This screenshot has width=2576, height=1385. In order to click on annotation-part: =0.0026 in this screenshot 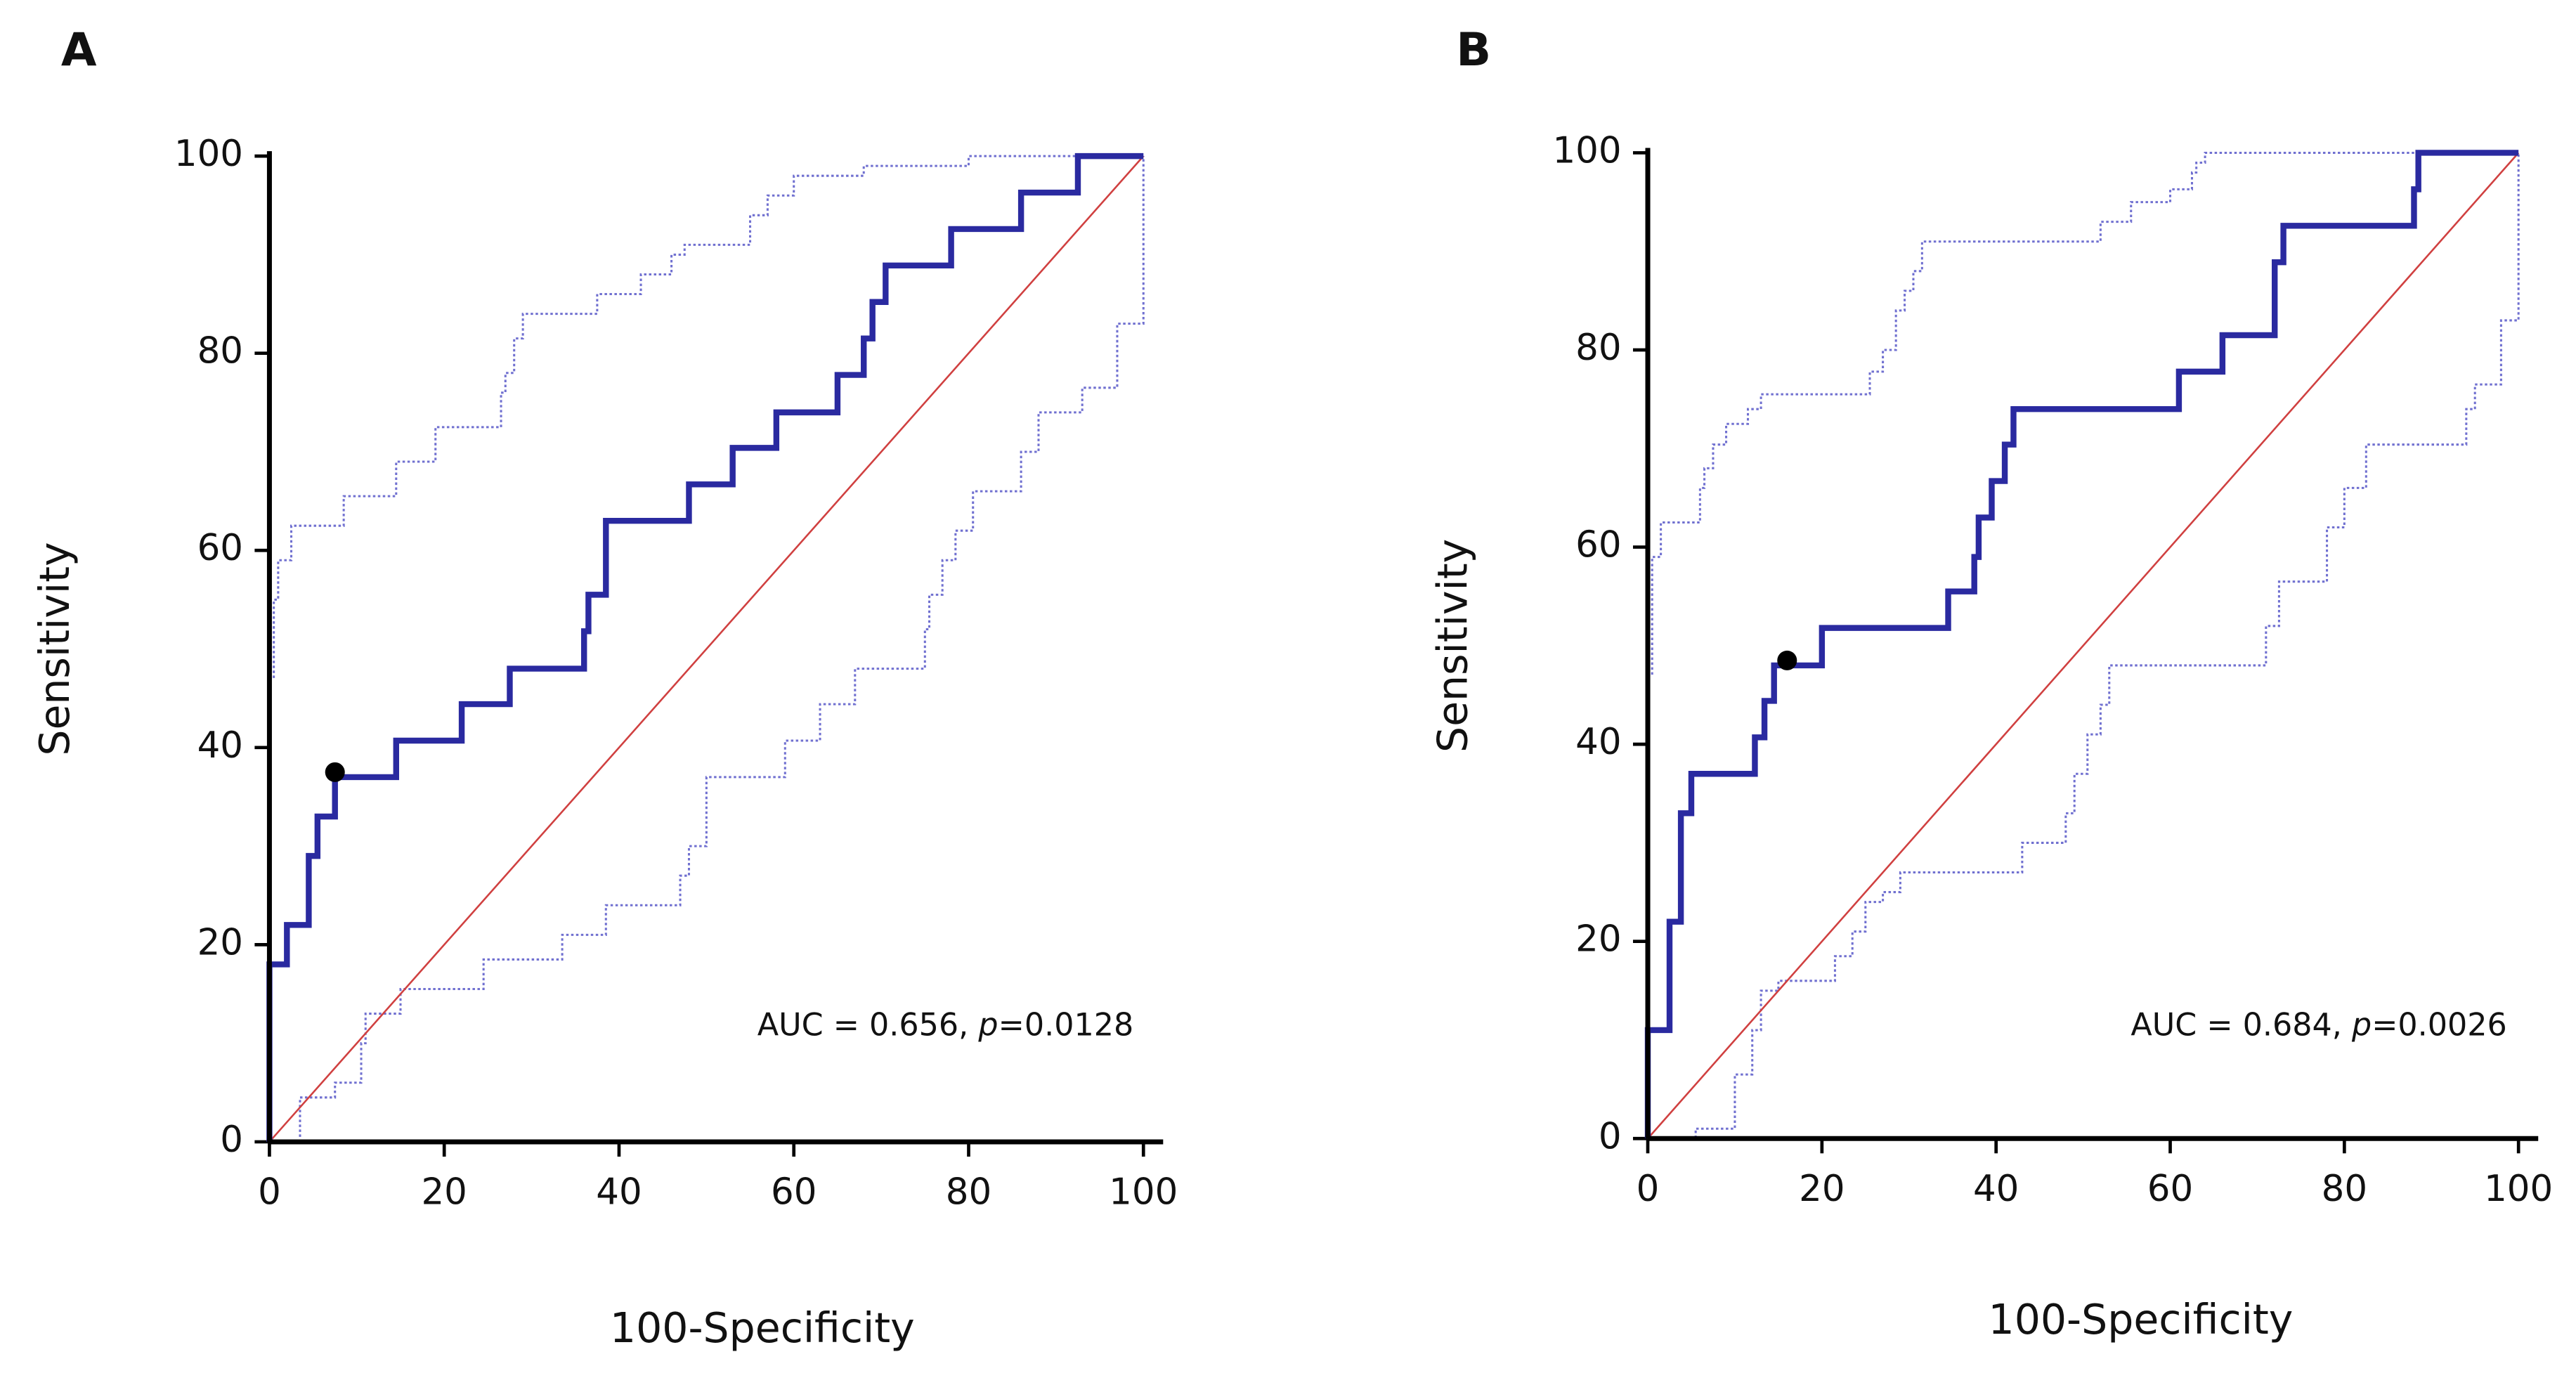, I will do `click(2439, 1025)`.